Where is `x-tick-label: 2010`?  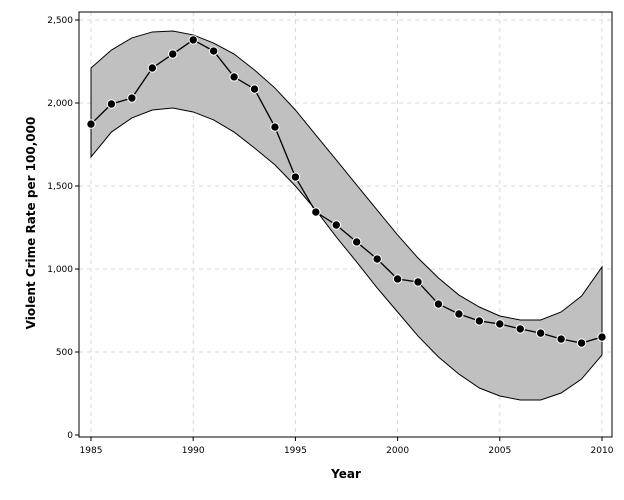 x-tick-label: 2010 is located at coordinates (602, 451).